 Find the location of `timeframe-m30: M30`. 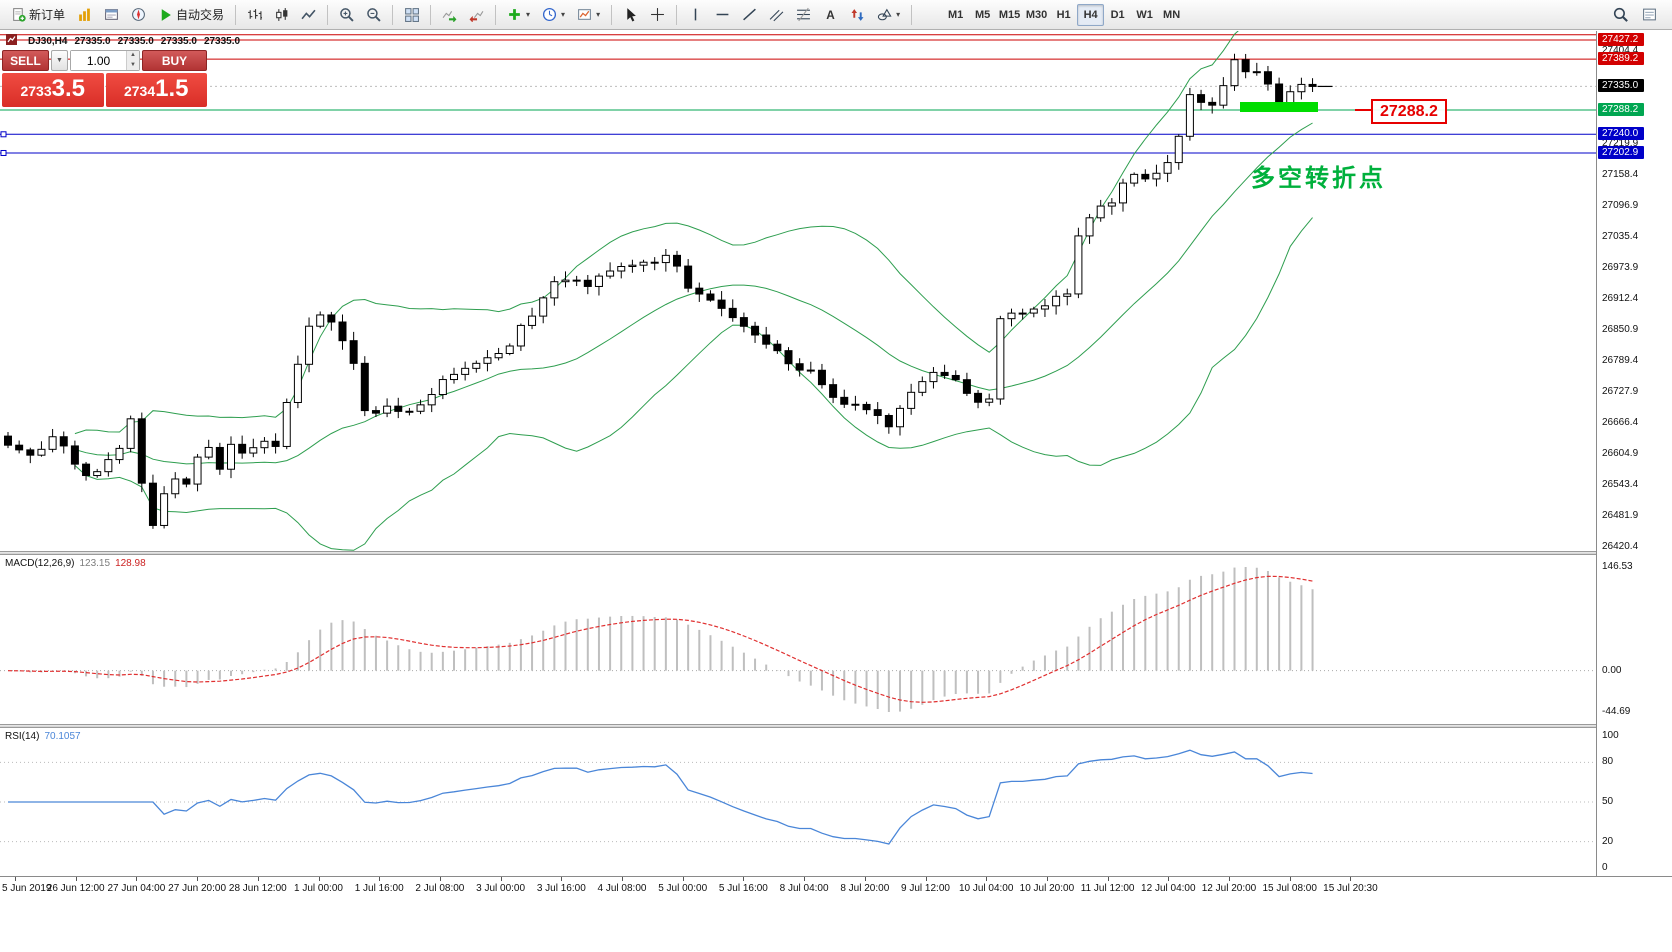

timeframe-m30: M30 is located at coordinates (1036, 14).